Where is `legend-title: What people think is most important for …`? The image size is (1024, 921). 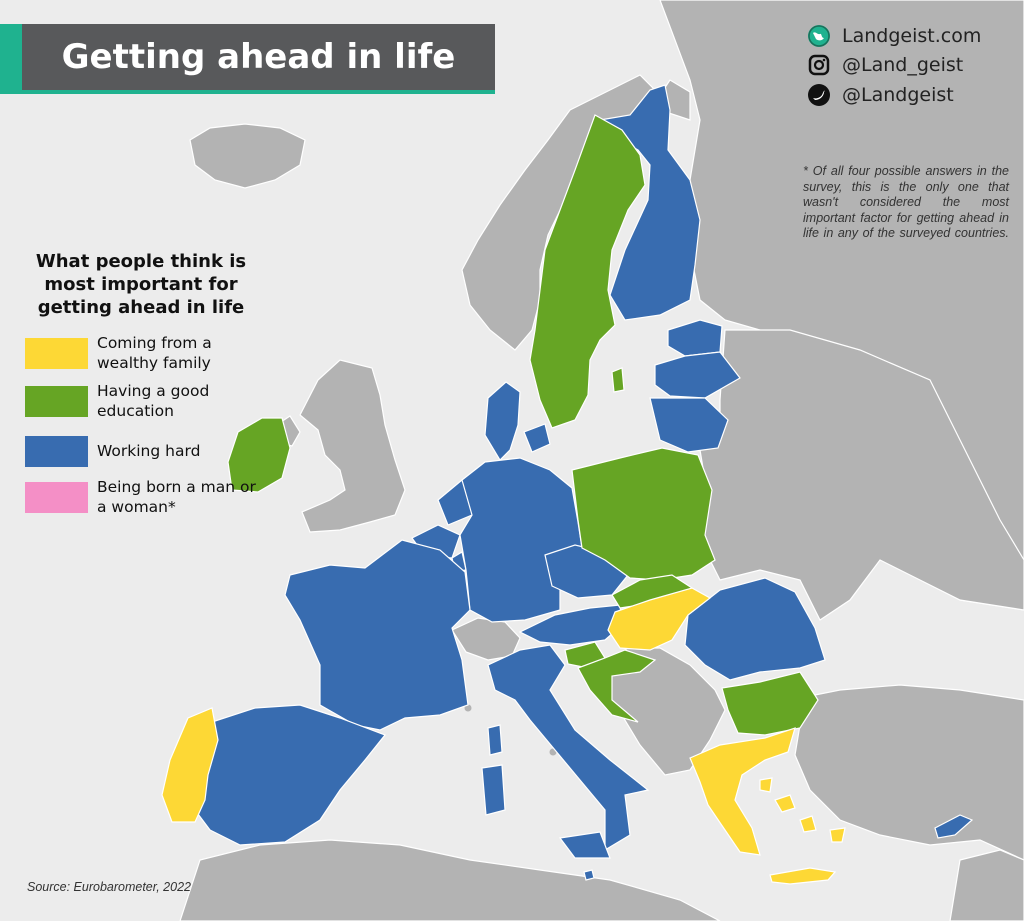
legend-title: What people think is most important for … is located at coordinates (141, 284).